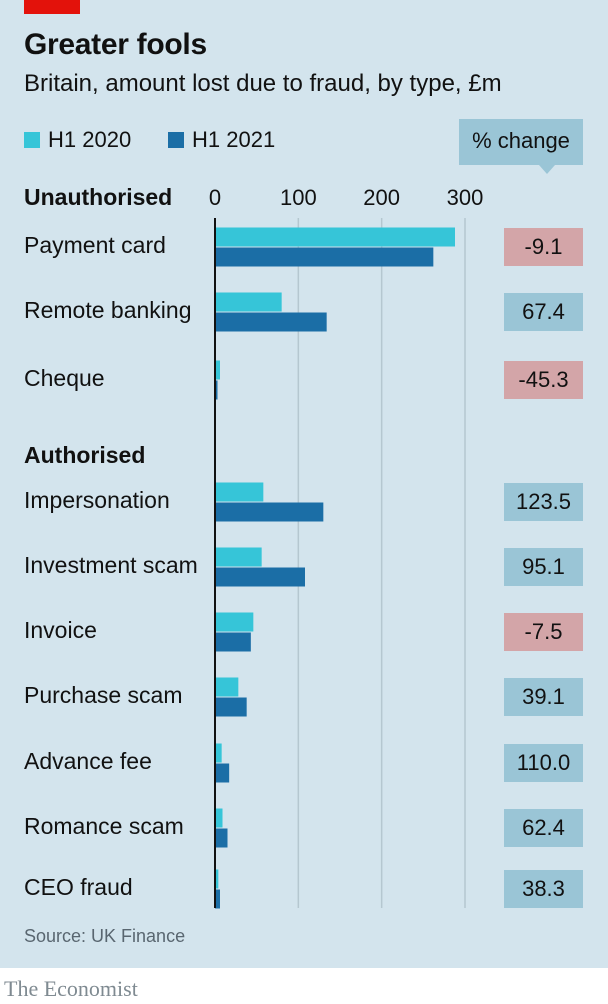  Describe the element at coordinates (521, 140) in the screenshot. I see `pct-change-header-label: % change` at that location.